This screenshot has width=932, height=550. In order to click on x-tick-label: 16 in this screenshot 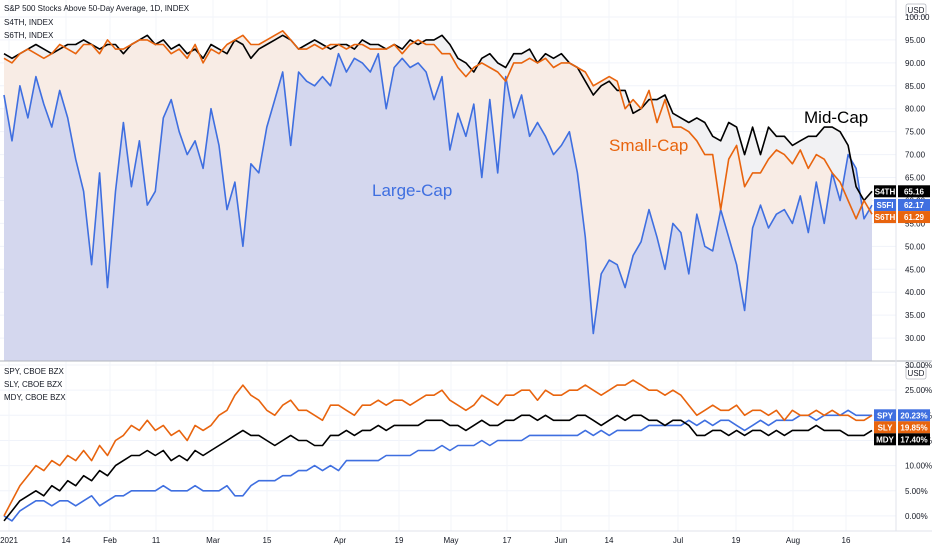, I will do `click(846, 540)`.